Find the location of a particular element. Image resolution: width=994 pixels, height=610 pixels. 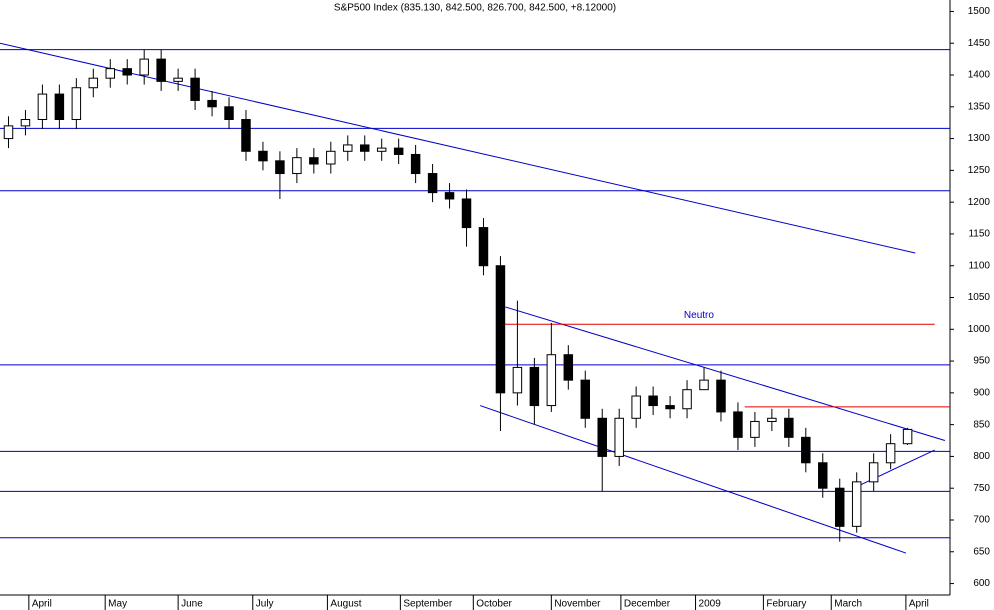

annotation: Neutro is located at coordinates (699, 315).